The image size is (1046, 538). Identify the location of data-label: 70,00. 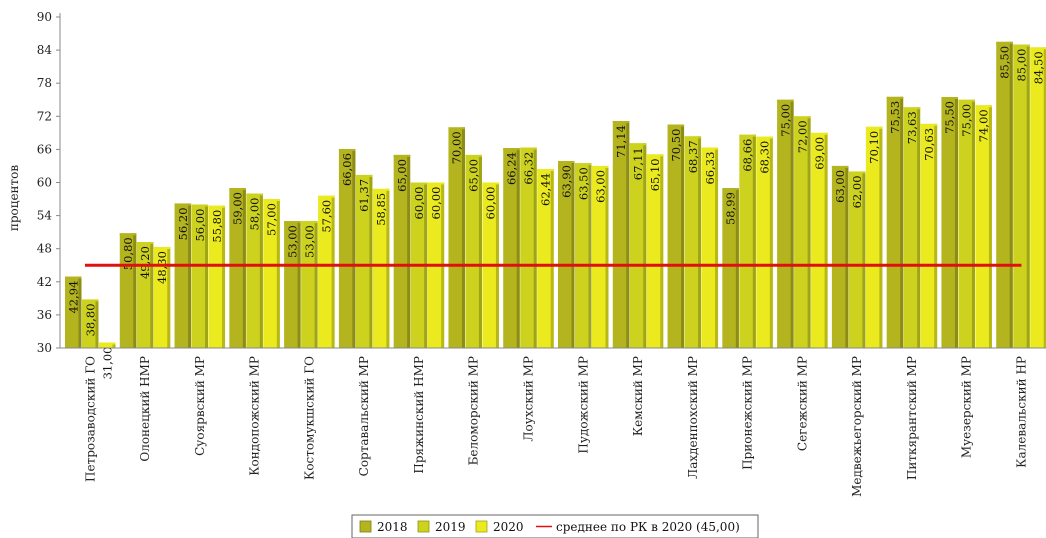
(457, 147).